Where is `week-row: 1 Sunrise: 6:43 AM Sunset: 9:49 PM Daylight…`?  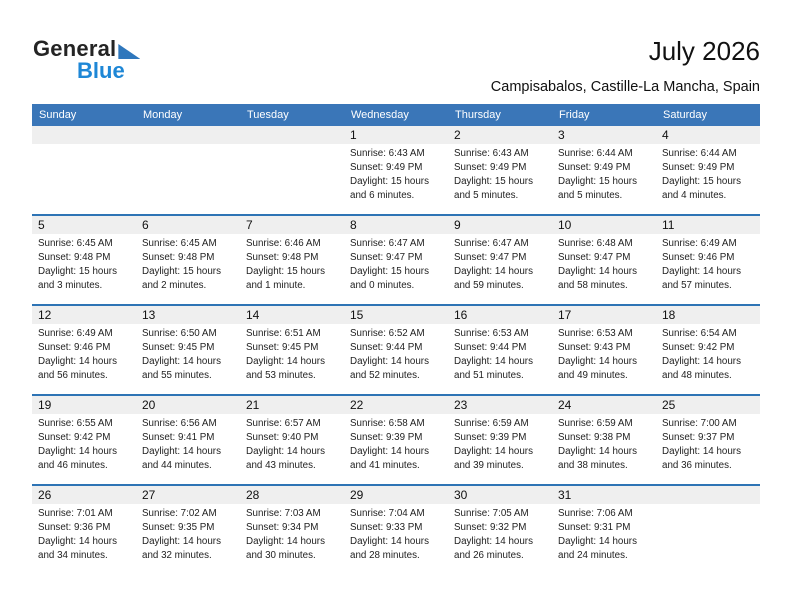
week-row: 1 Sunrise: 6:43 AM Sunset: 9:49 PM Daylight… is located at coordinates (396, 170).